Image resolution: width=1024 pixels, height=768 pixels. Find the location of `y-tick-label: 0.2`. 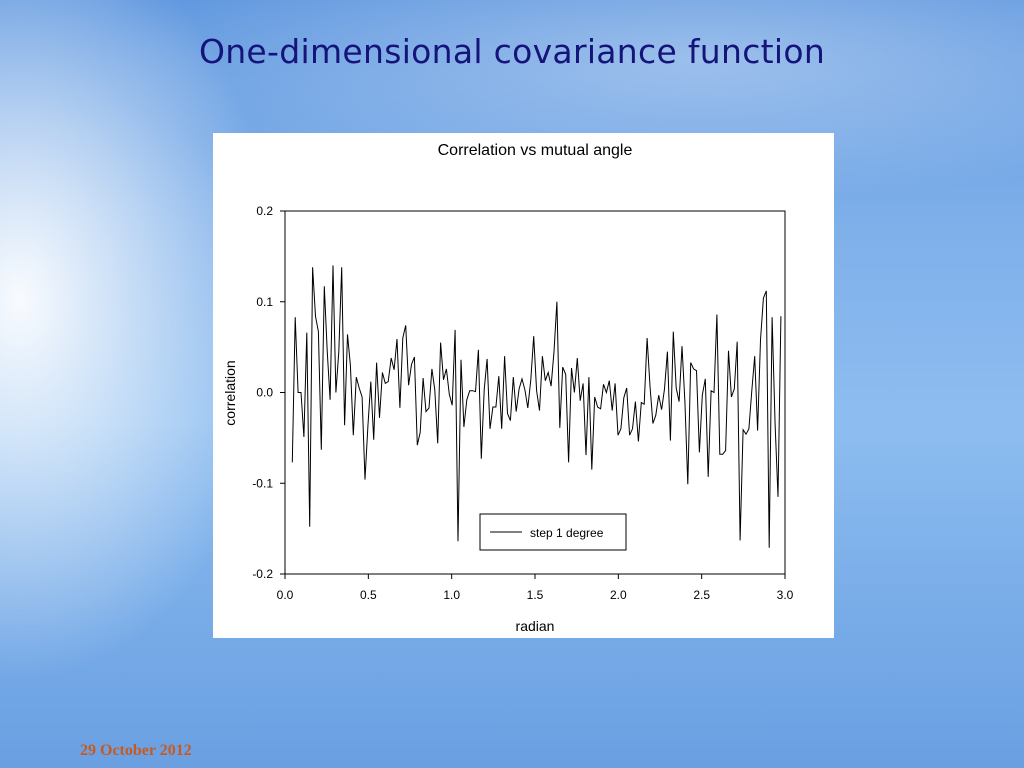

y-tick-label: 0.2 is located at coordinates (264, 211).